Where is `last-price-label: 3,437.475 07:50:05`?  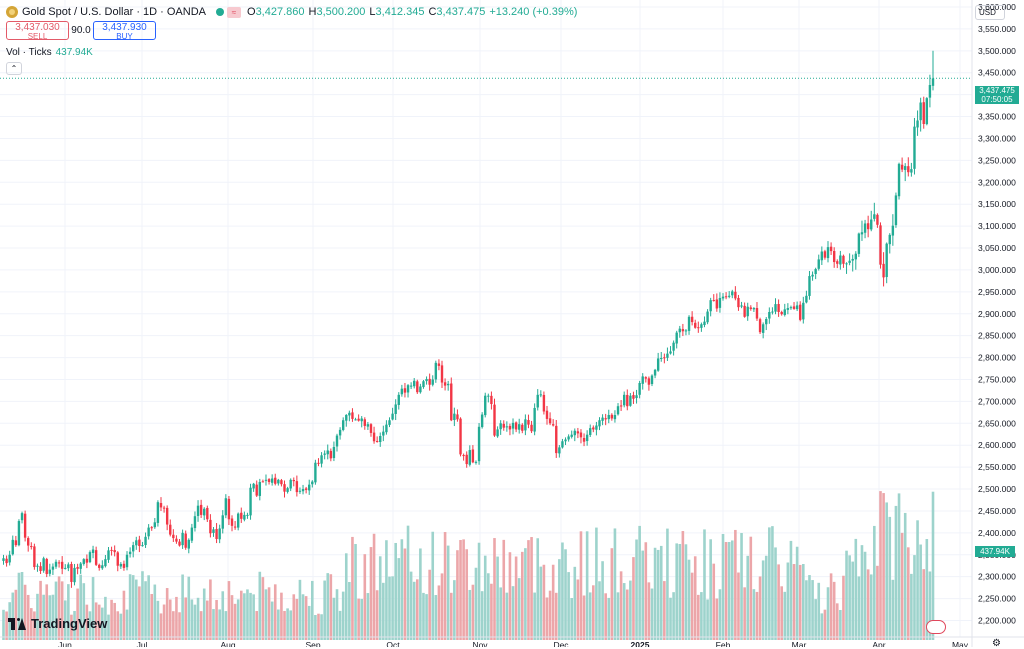 last-price-label: 3,437.475 07:50:05 is located at coordinates (997, 95).